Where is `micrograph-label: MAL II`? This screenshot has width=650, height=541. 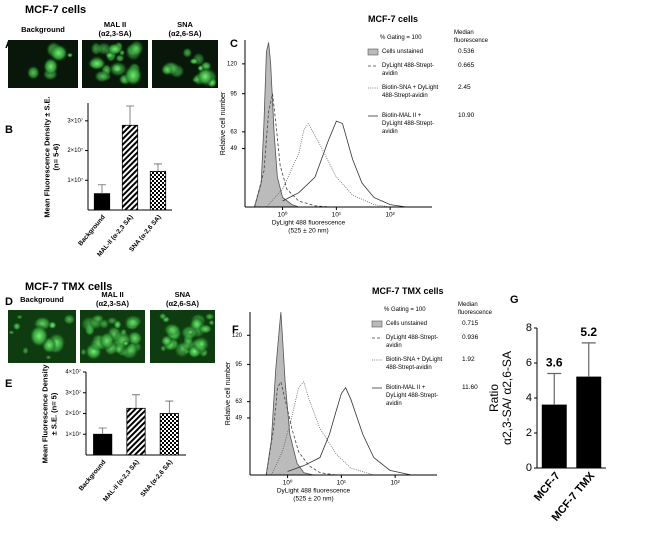
micrograph-label: MAL II is located at coordinates (112, 294).